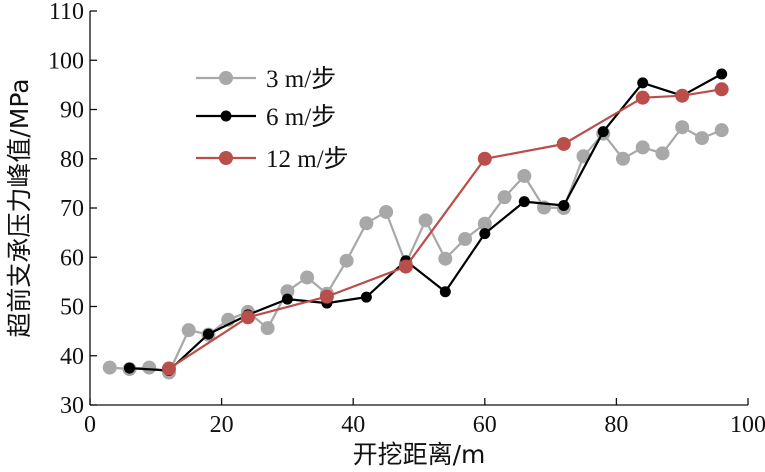 The height and width of the screenshot is (472, 765). Describe the element at coordinates (301, 117) in the screenshot. I see `legend-label: 6 m/步` at that location.